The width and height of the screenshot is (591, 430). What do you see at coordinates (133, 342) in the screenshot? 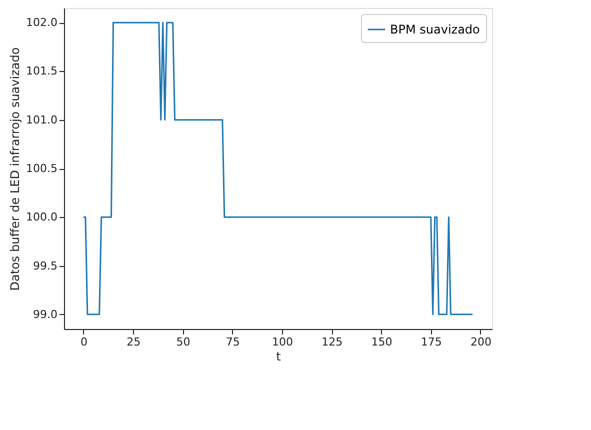
I see `x-tick-label: 25` at bounding box center [133, 342].